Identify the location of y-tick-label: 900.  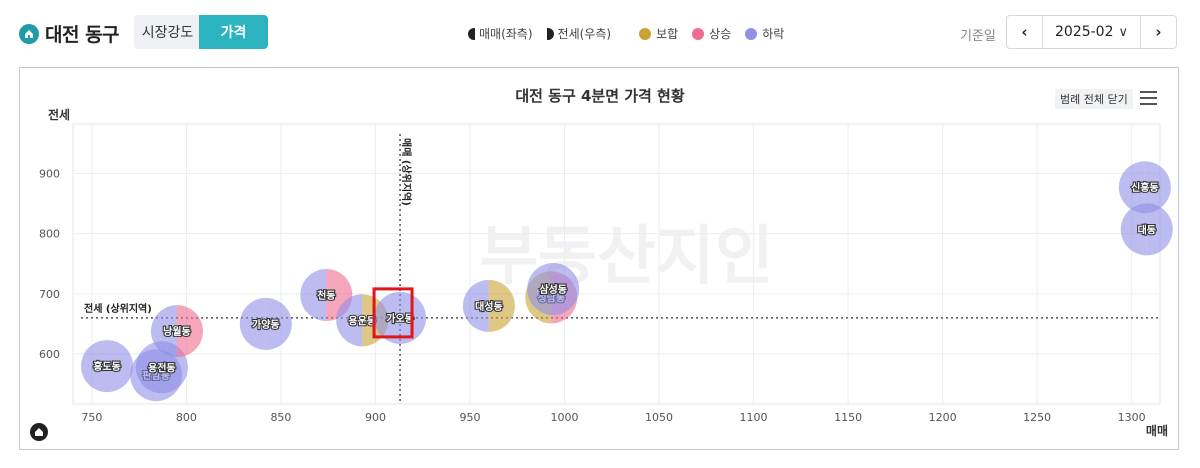
(49, 173).